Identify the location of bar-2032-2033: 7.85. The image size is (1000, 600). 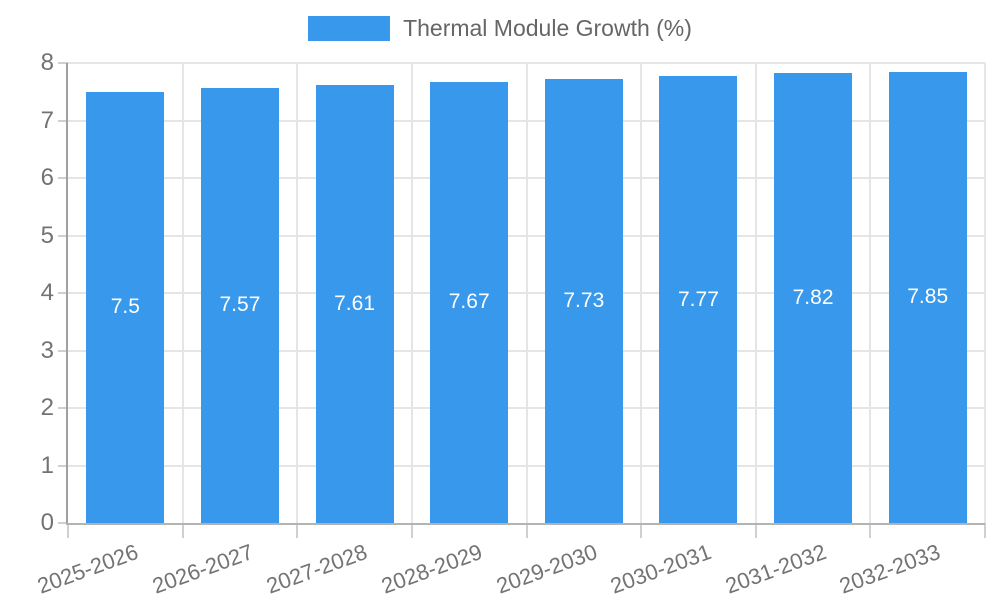
(927, 297).